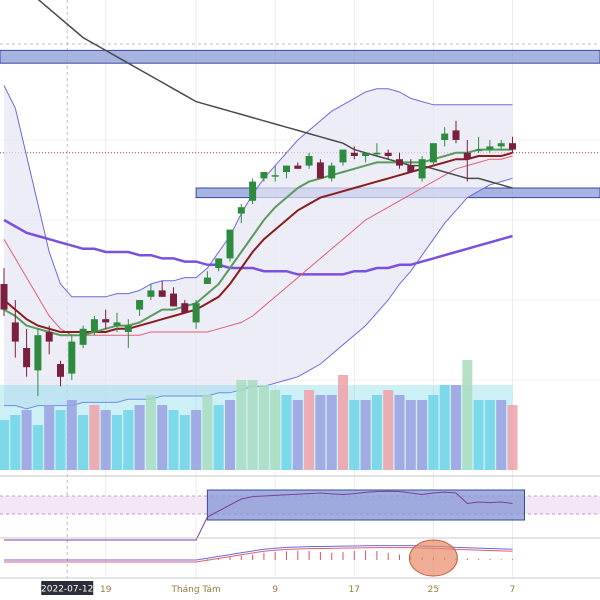  What do you see at coordinates (195, 590) in the screenshot?
I see `axis-tick-label: Tháng Tám` at bounding box center [195, 590].